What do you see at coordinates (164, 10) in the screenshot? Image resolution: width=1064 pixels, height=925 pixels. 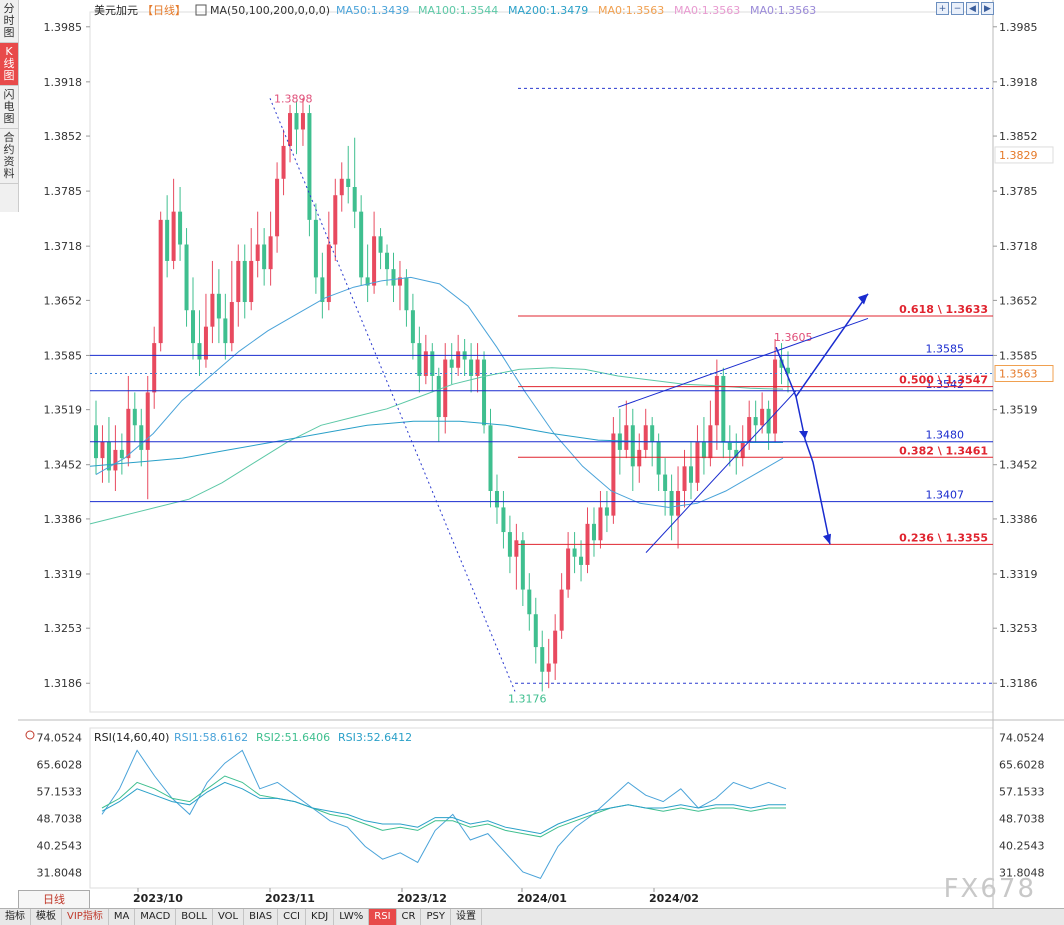 I see `period-label: 【日线】` at bounding box center [164, 10].